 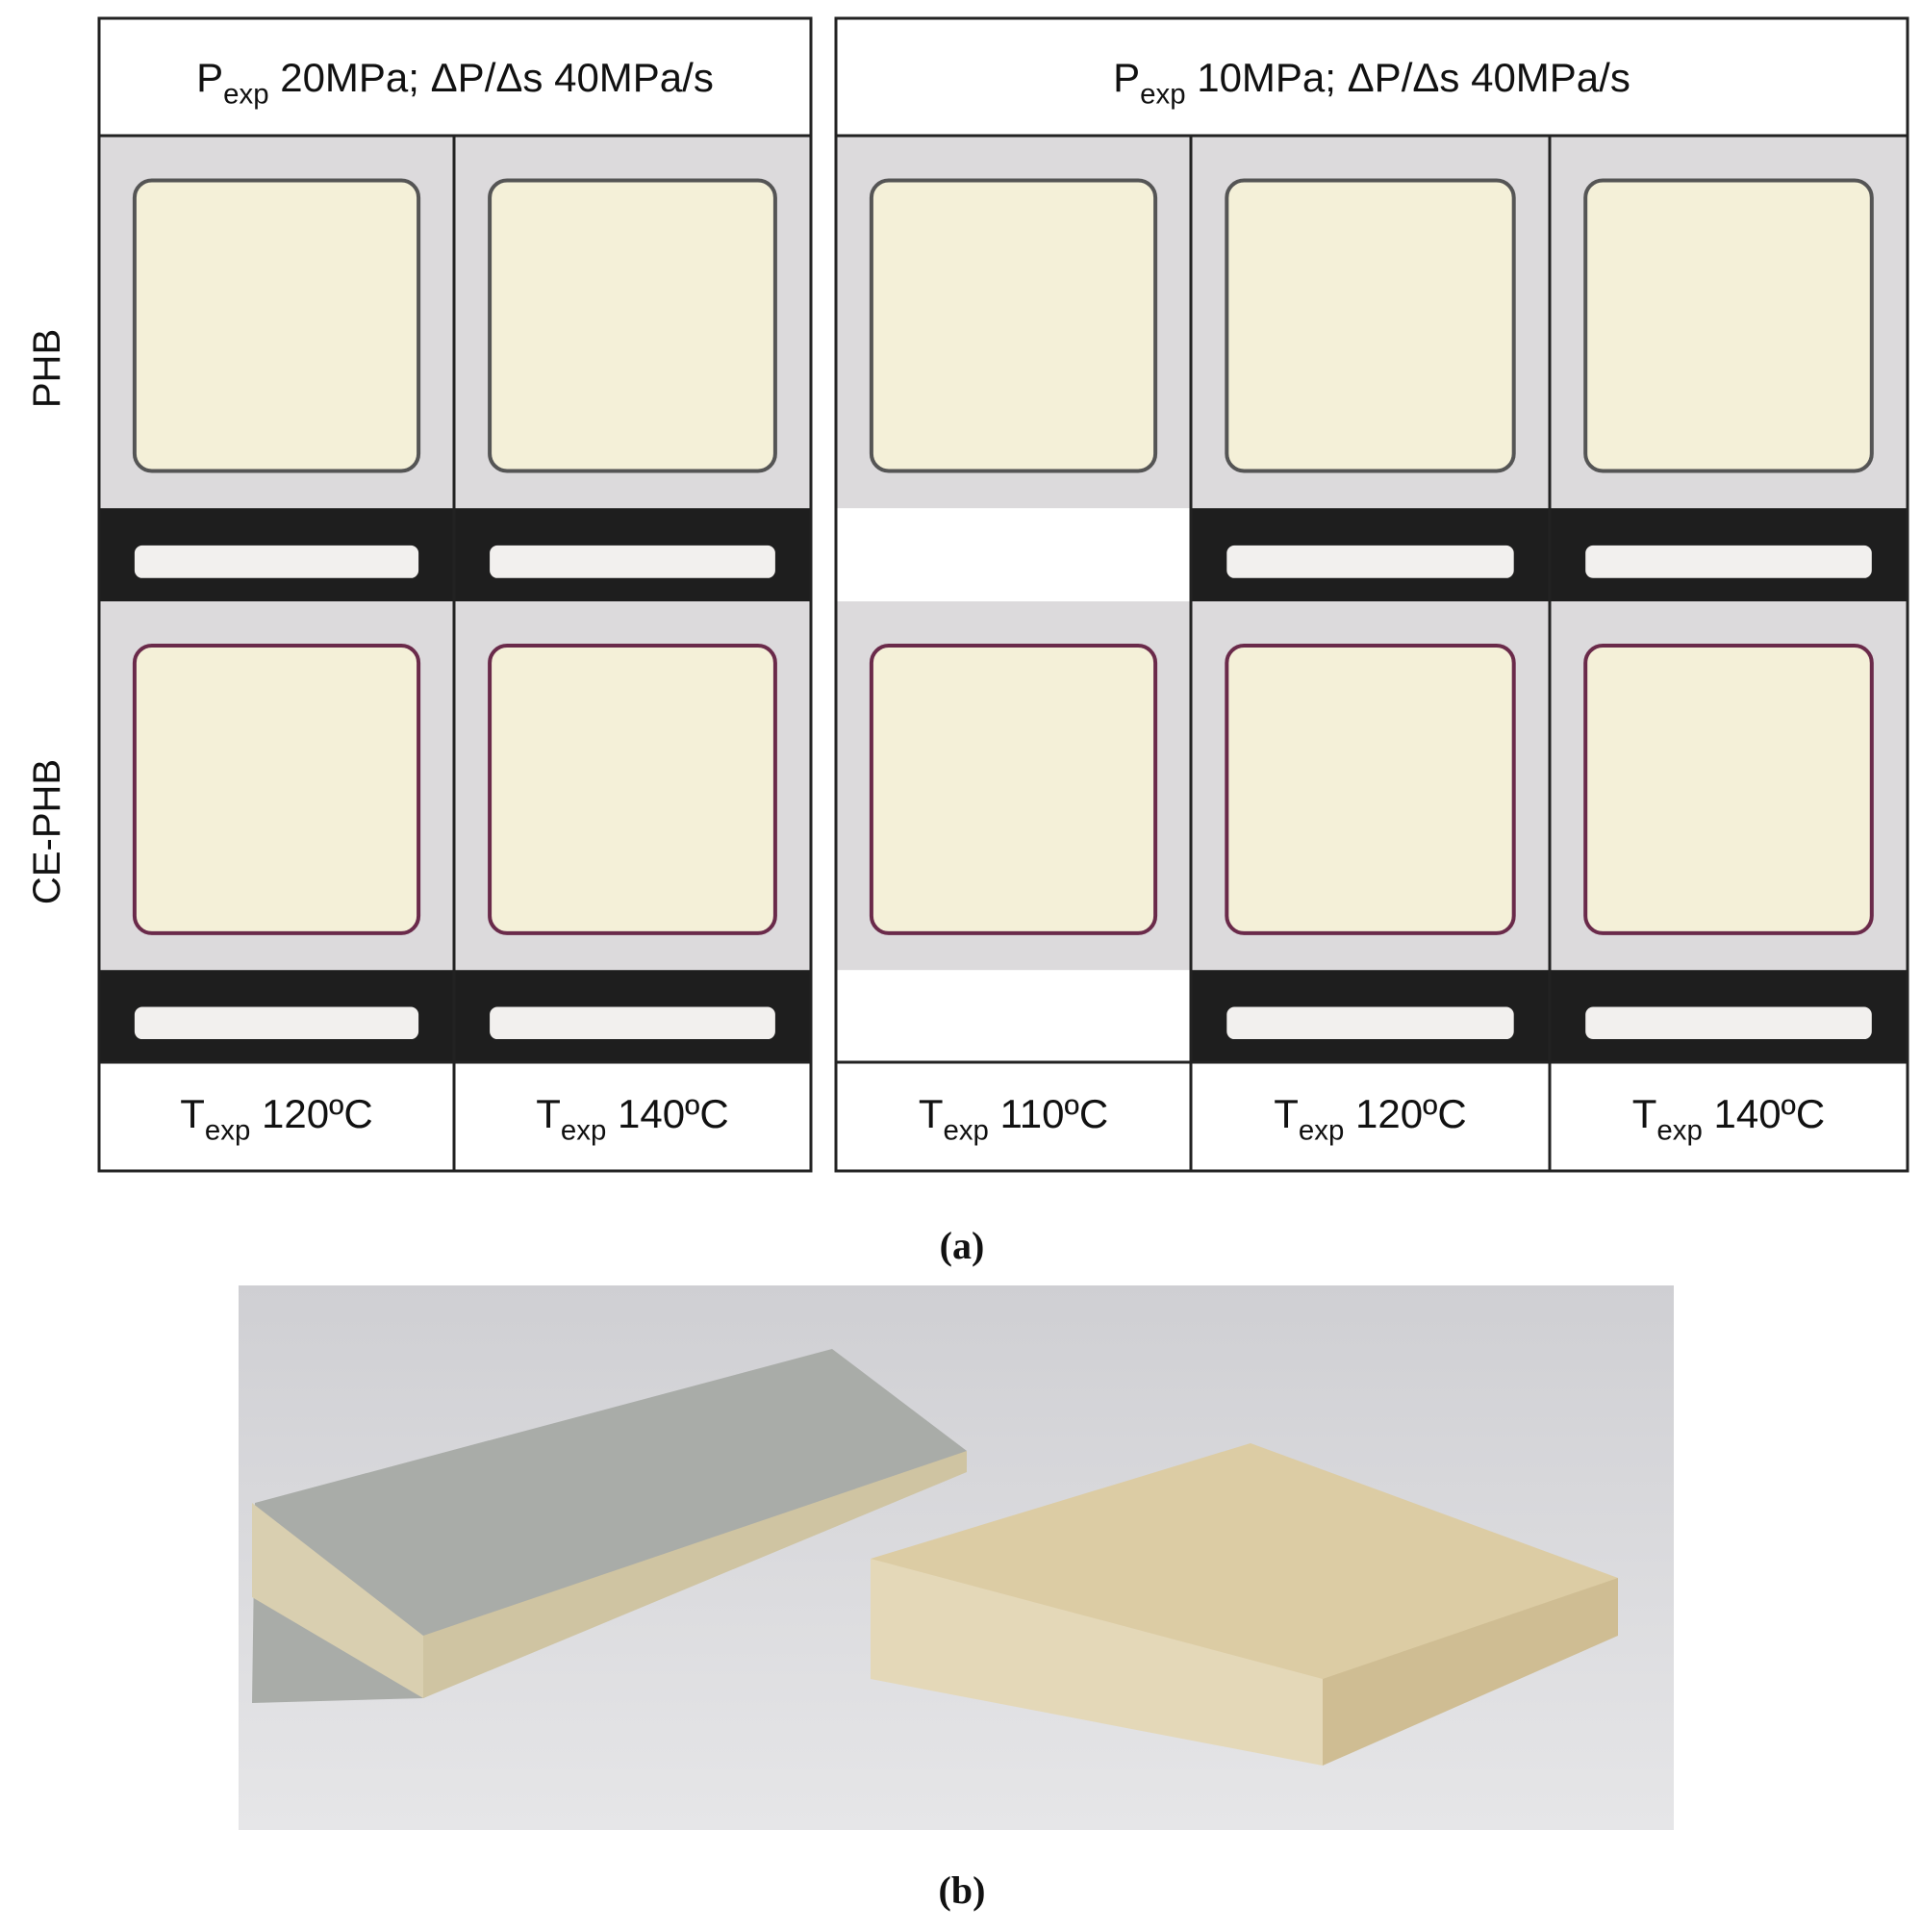 What do you see at coordinates (962, 1245) in the screenshot?
I see `caption-a: (a)` at bounding box center [962, 1245].